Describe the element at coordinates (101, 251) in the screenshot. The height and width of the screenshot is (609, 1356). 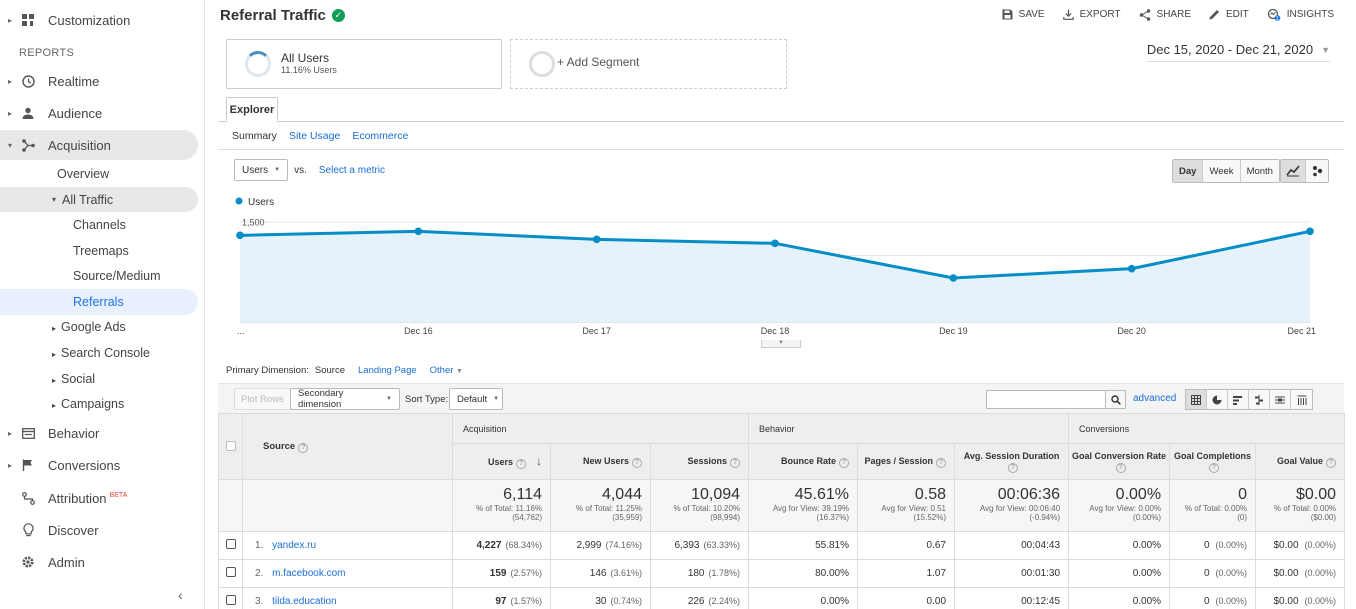
I see `sidebar-item-treemaps: Treemaps` at that location.